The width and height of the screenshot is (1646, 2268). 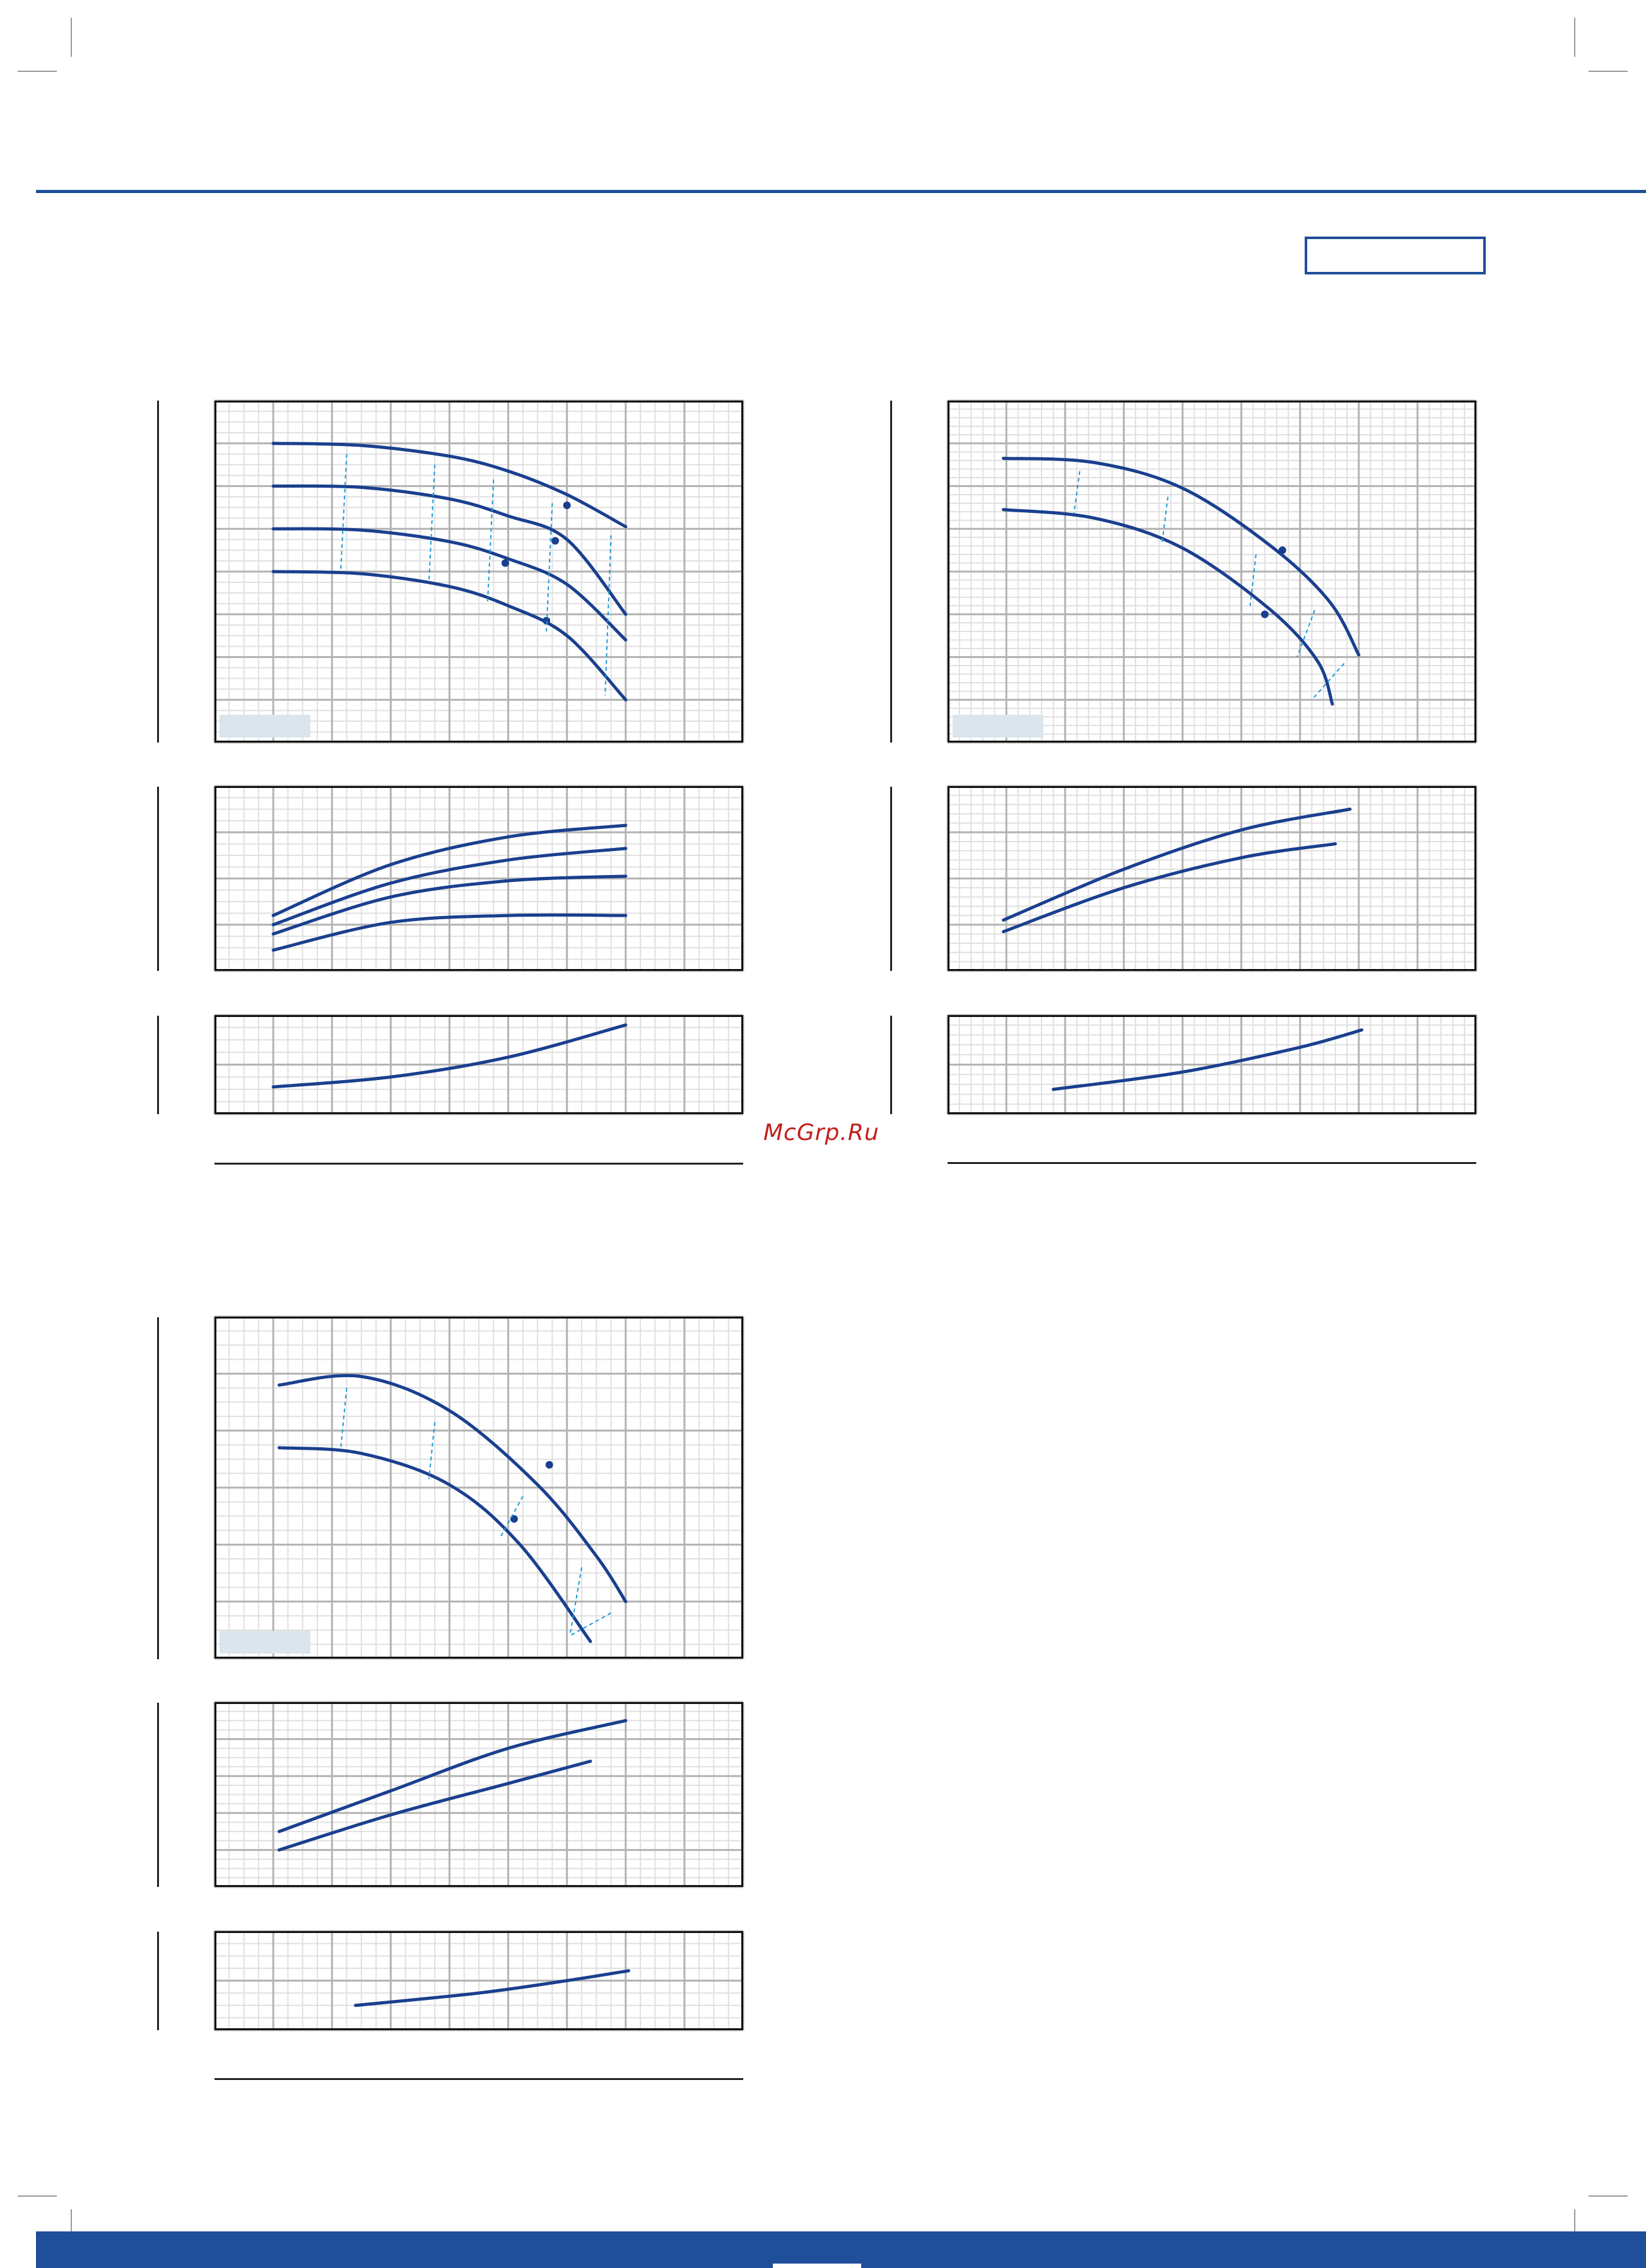 I want to click on chart-head-right, so click(x=1212, y=571).